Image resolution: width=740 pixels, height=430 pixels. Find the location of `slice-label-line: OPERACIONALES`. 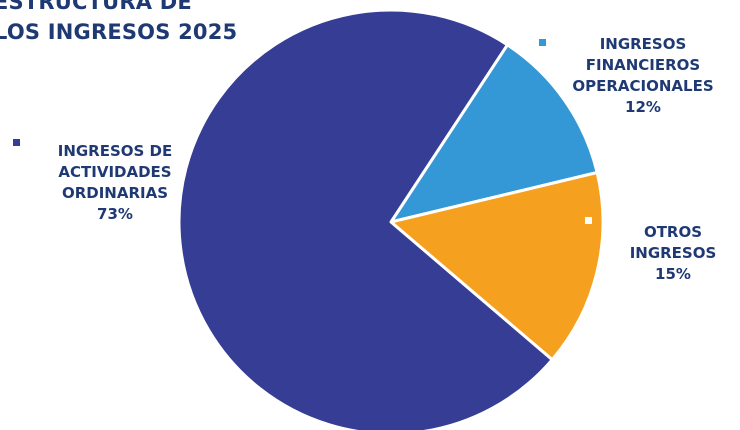

slice-label-line: OPERACIONALES is located at coordinates (643, 86).